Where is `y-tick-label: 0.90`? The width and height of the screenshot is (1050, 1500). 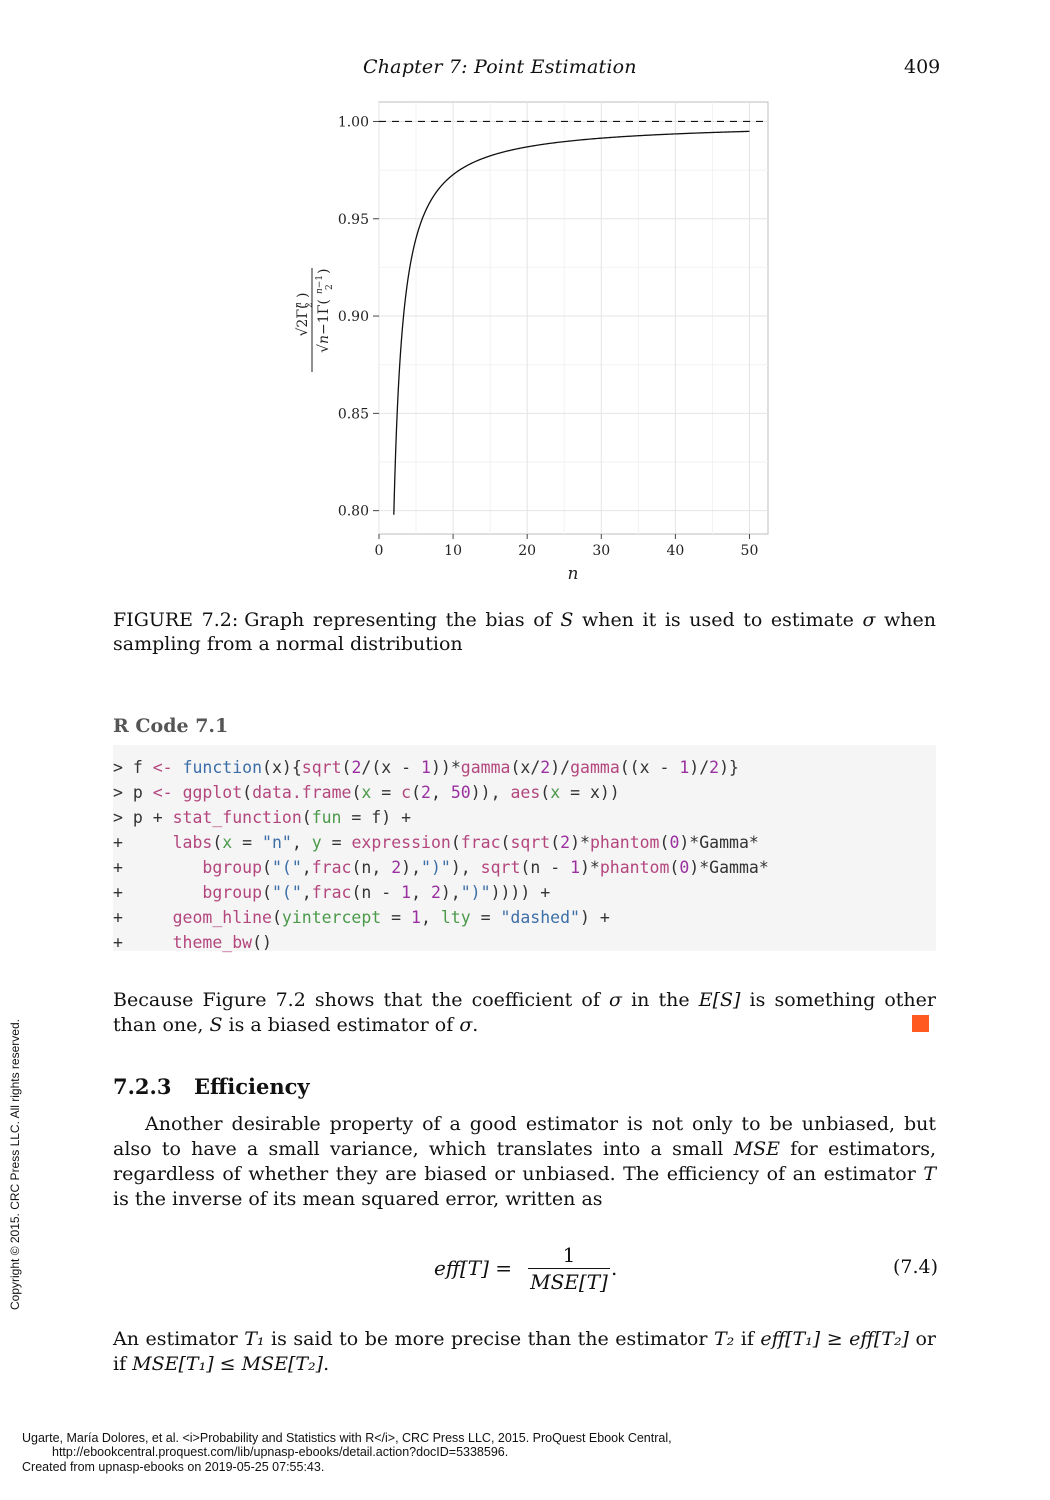
y-tick-label: 0.90 is located at coordinates (353, 317).